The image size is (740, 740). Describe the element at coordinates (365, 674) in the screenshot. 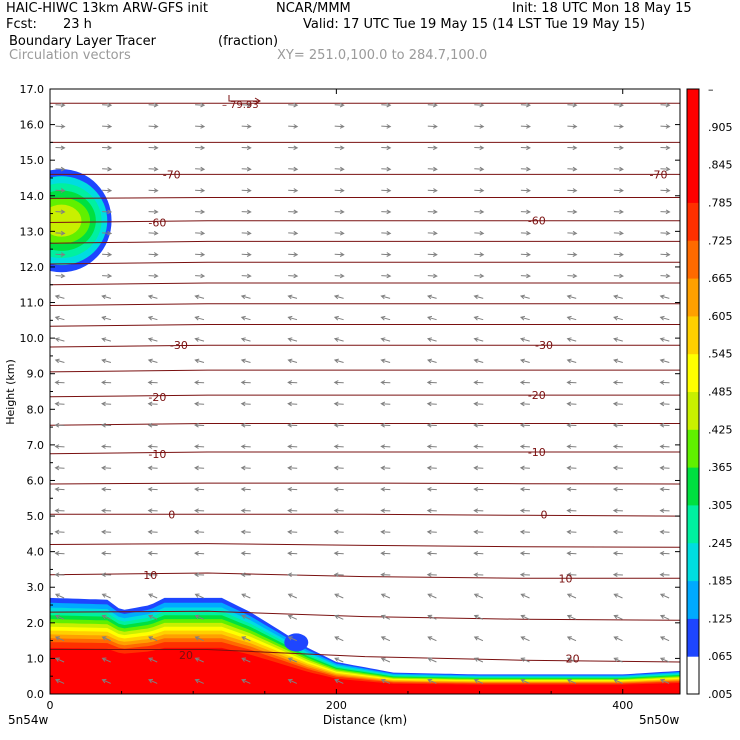

I see `tracer-band` at that location.